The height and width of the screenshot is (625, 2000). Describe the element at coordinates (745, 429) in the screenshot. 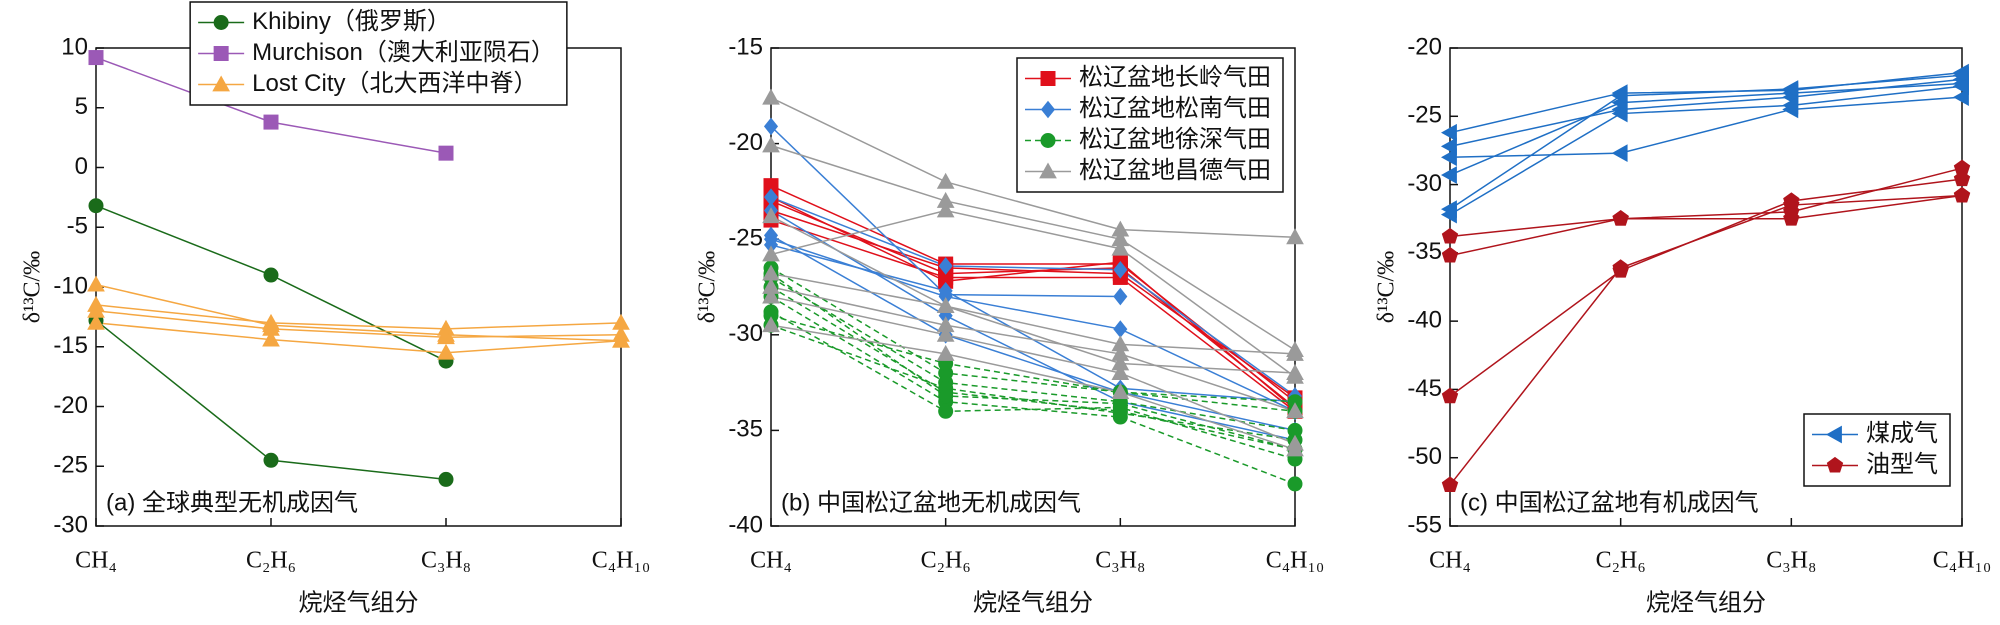

I see `y-tick-label: -35` at that location.